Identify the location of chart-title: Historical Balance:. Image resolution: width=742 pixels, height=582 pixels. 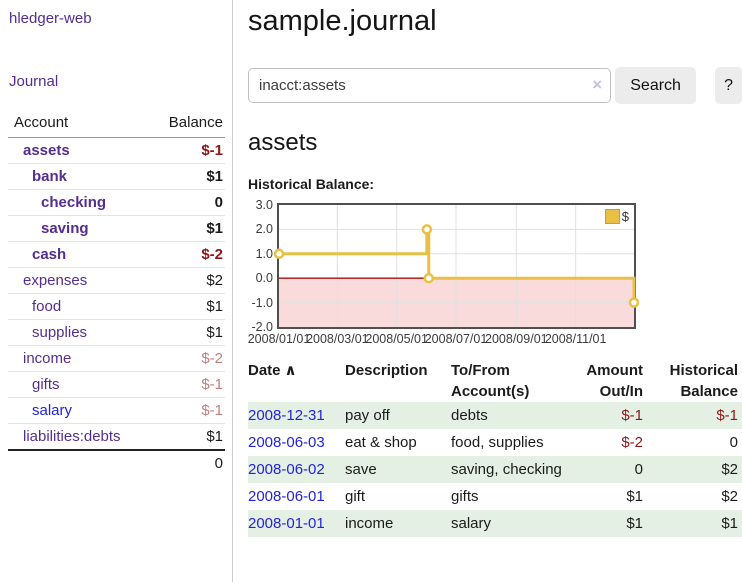
(311, 184).